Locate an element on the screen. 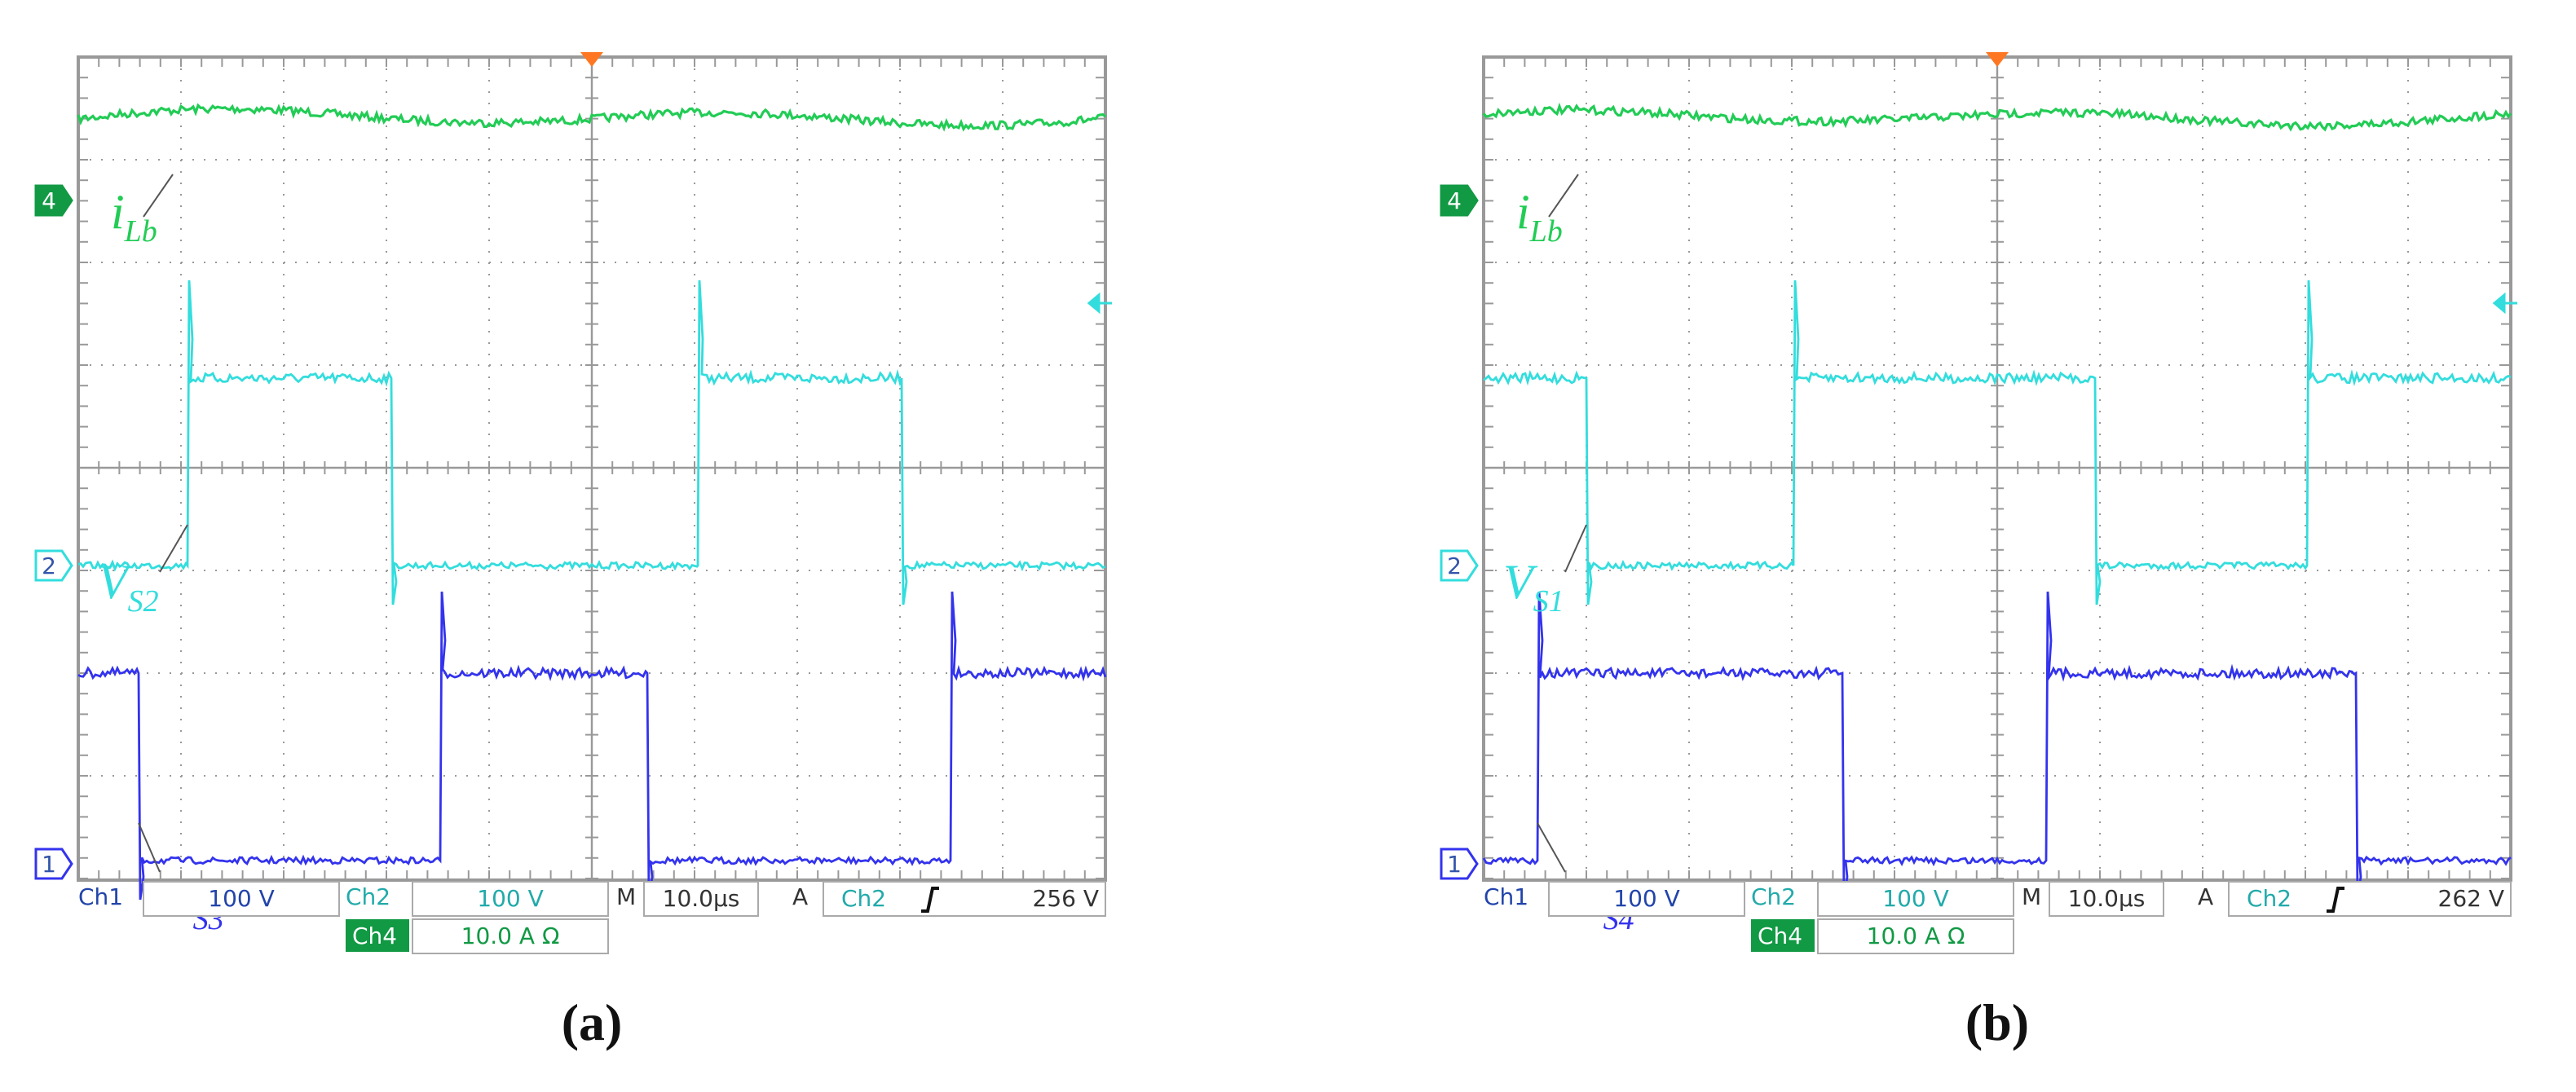 The image size is (2576, 1092). trace-label: VS2 is located at coordinates (128, 587).